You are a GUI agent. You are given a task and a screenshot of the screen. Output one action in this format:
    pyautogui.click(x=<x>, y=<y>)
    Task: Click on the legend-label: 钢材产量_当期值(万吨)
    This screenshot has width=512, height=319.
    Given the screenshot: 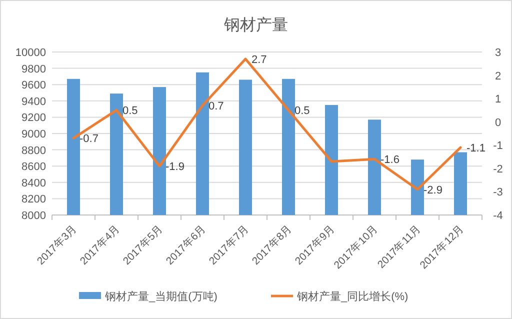 What is the action you would take?
    pyautogui.click(x=161, y=296)
    